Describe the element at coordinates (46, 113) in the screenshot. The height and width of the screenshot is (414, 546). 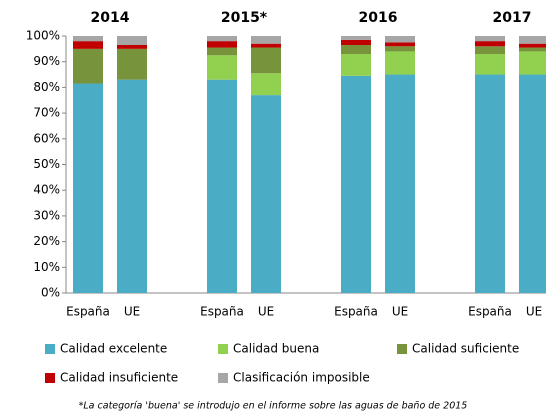
I see `y-tick-label: 70%` at that location.